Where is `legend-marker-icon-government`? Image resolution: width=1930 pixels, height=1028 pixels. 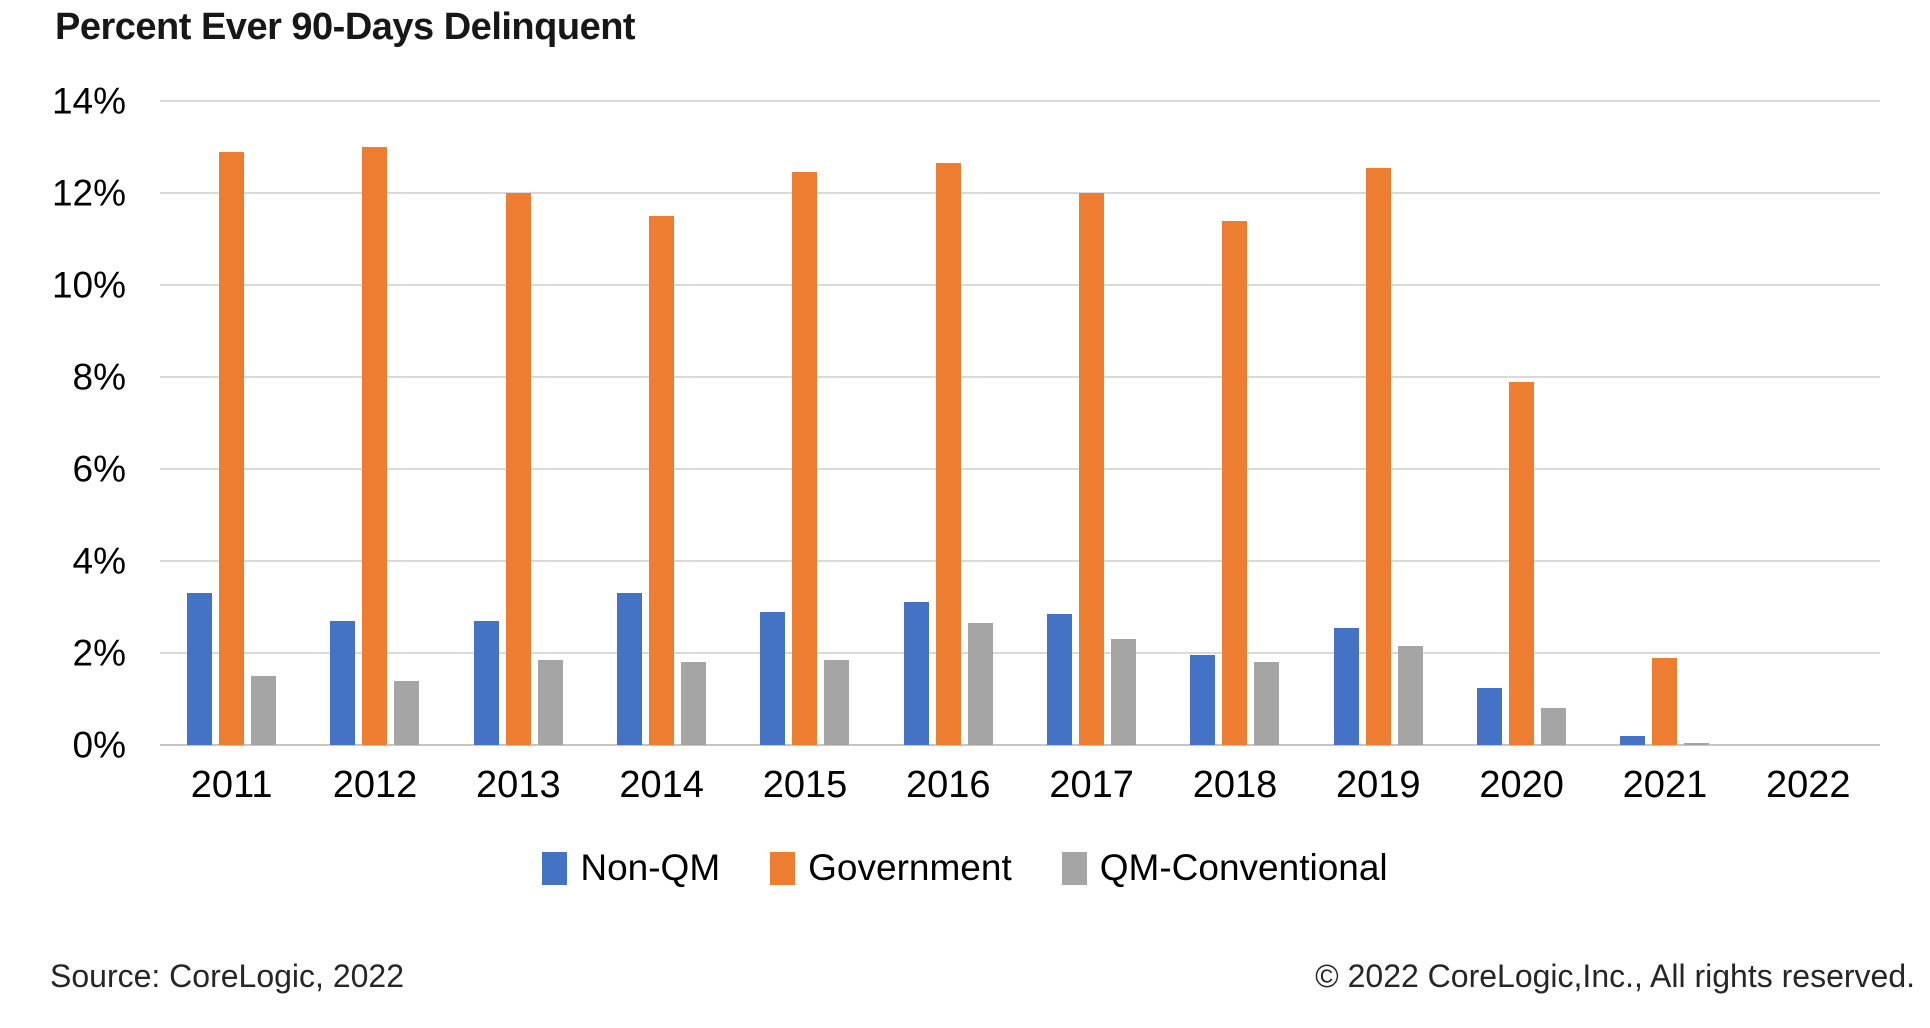
legend-marker-icon-government is located at coordinates (783, 868).